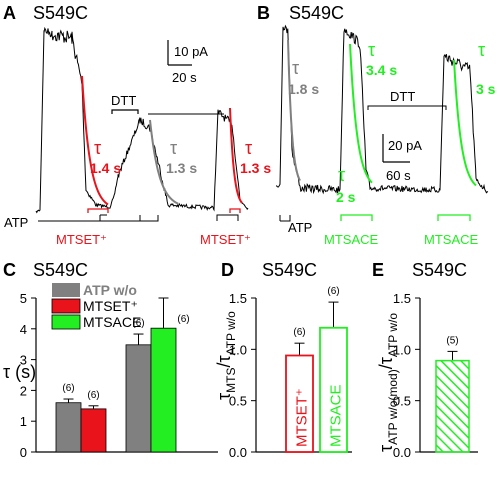 The image size is (500, 485). Describe the element at coordinates (294, 110) in the screenshot. I see `panel-b-fit-atp` at that location.